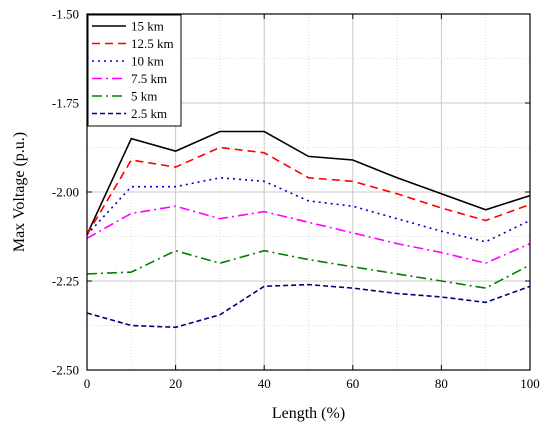 This screenshot has width=550, height=435. Describe the element at coordinates (65, 103) in the screenshot. I see `y-tick-label: -1.75` at that location.